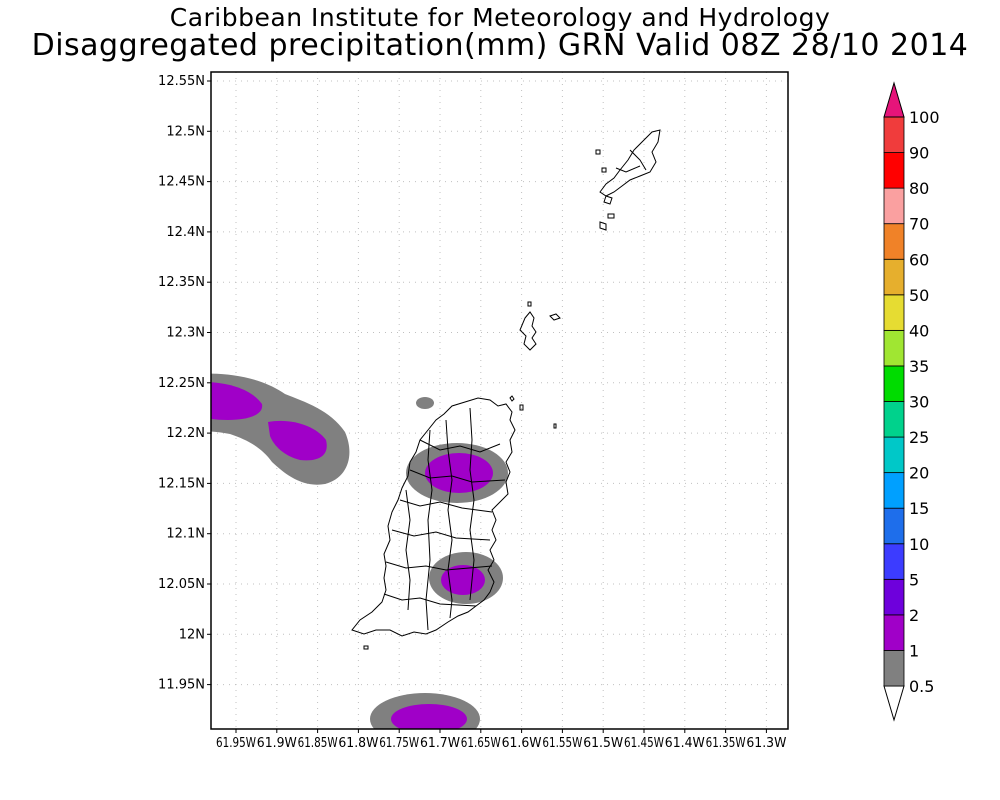  What do you see at coordinates (919, 224) in the screenshot?
I see `colorbar-label: 70` at bounding box center [919, 224].